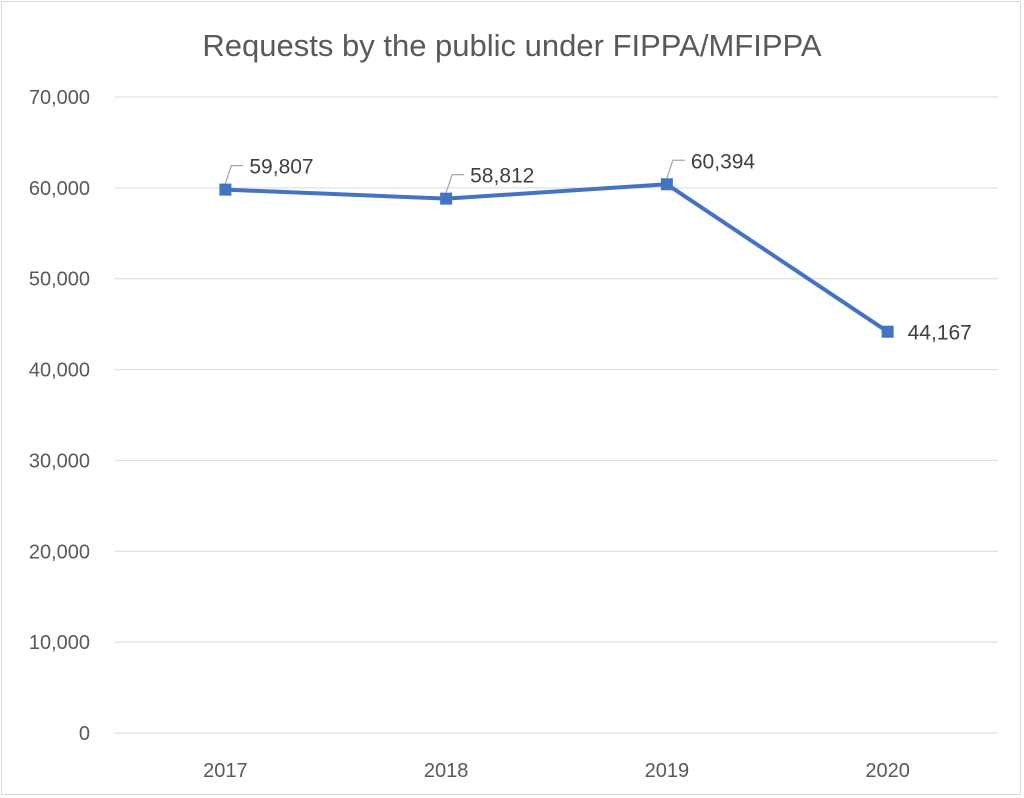  I want to click on data-label: 60,394, so click(723, 161).